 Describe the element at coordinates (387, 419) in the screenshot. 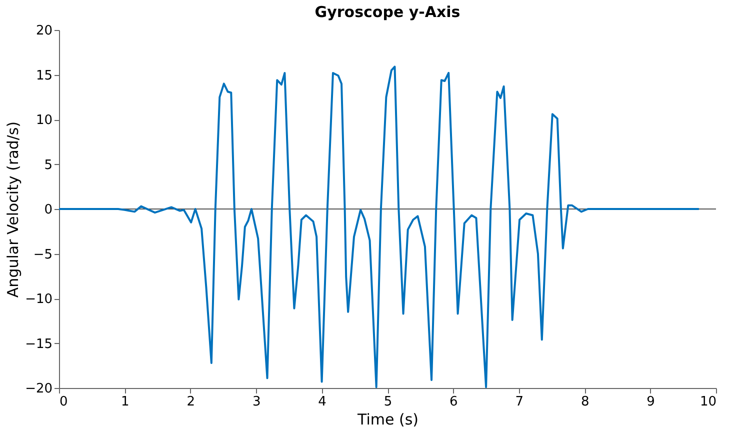

I see `x-axis-title: Time (s)` at that location.